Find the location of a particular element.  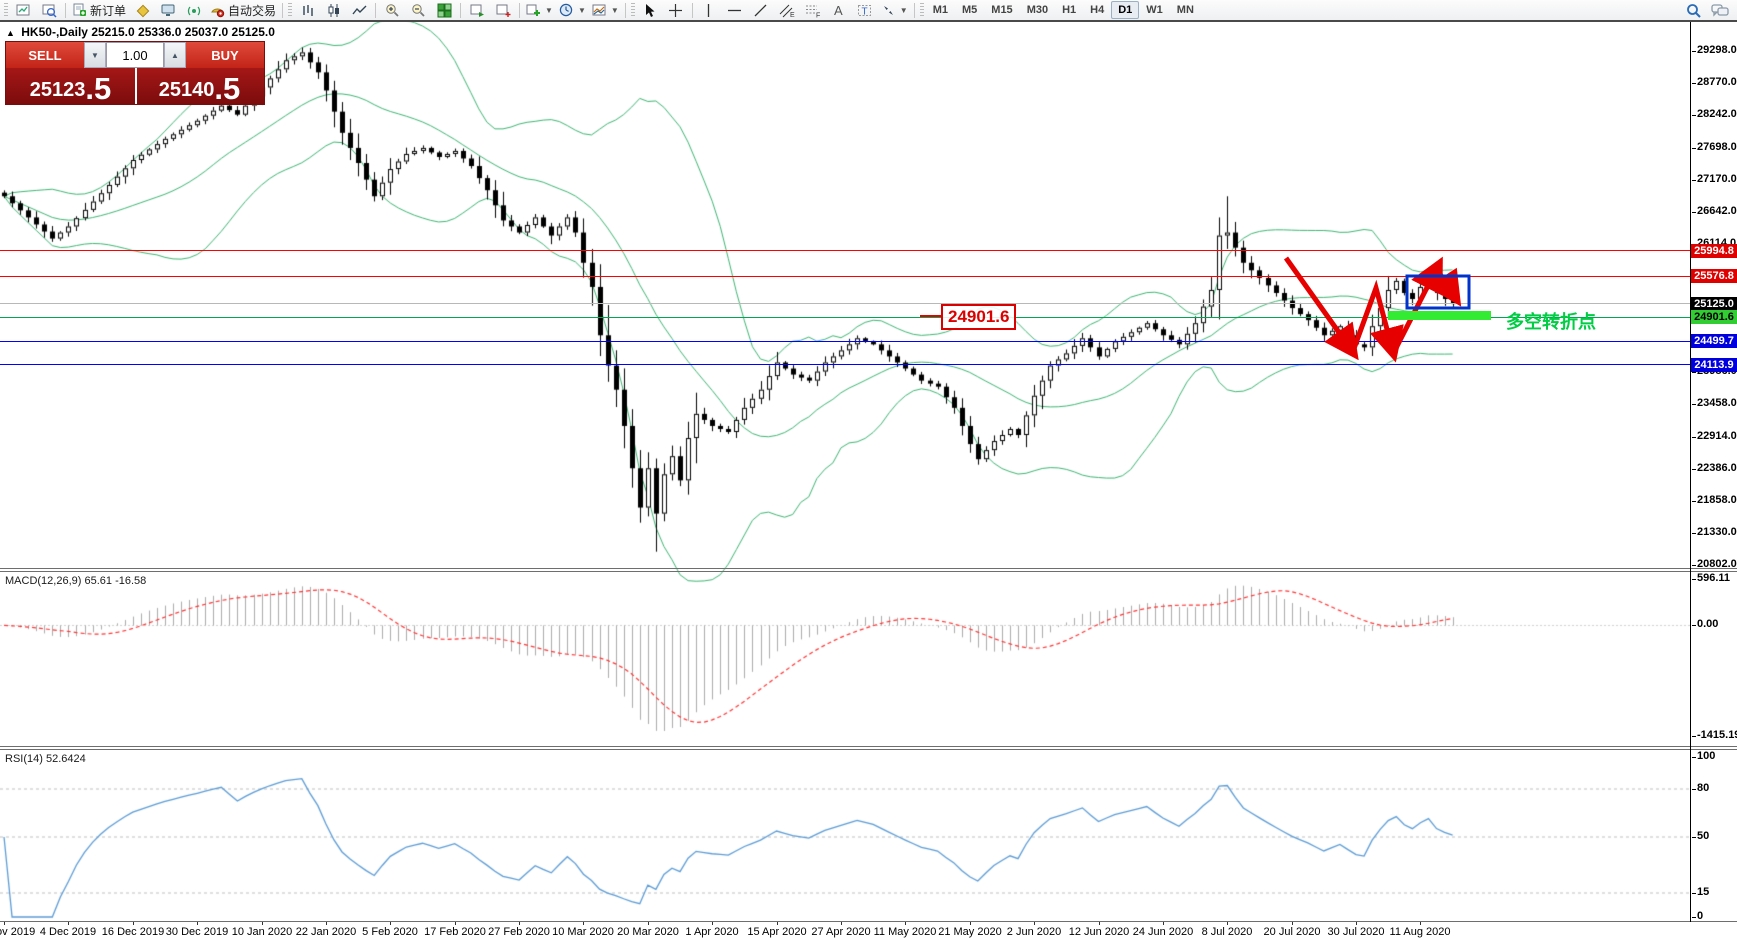

vertical-line-tool-button is located at coordinates (709, 10).